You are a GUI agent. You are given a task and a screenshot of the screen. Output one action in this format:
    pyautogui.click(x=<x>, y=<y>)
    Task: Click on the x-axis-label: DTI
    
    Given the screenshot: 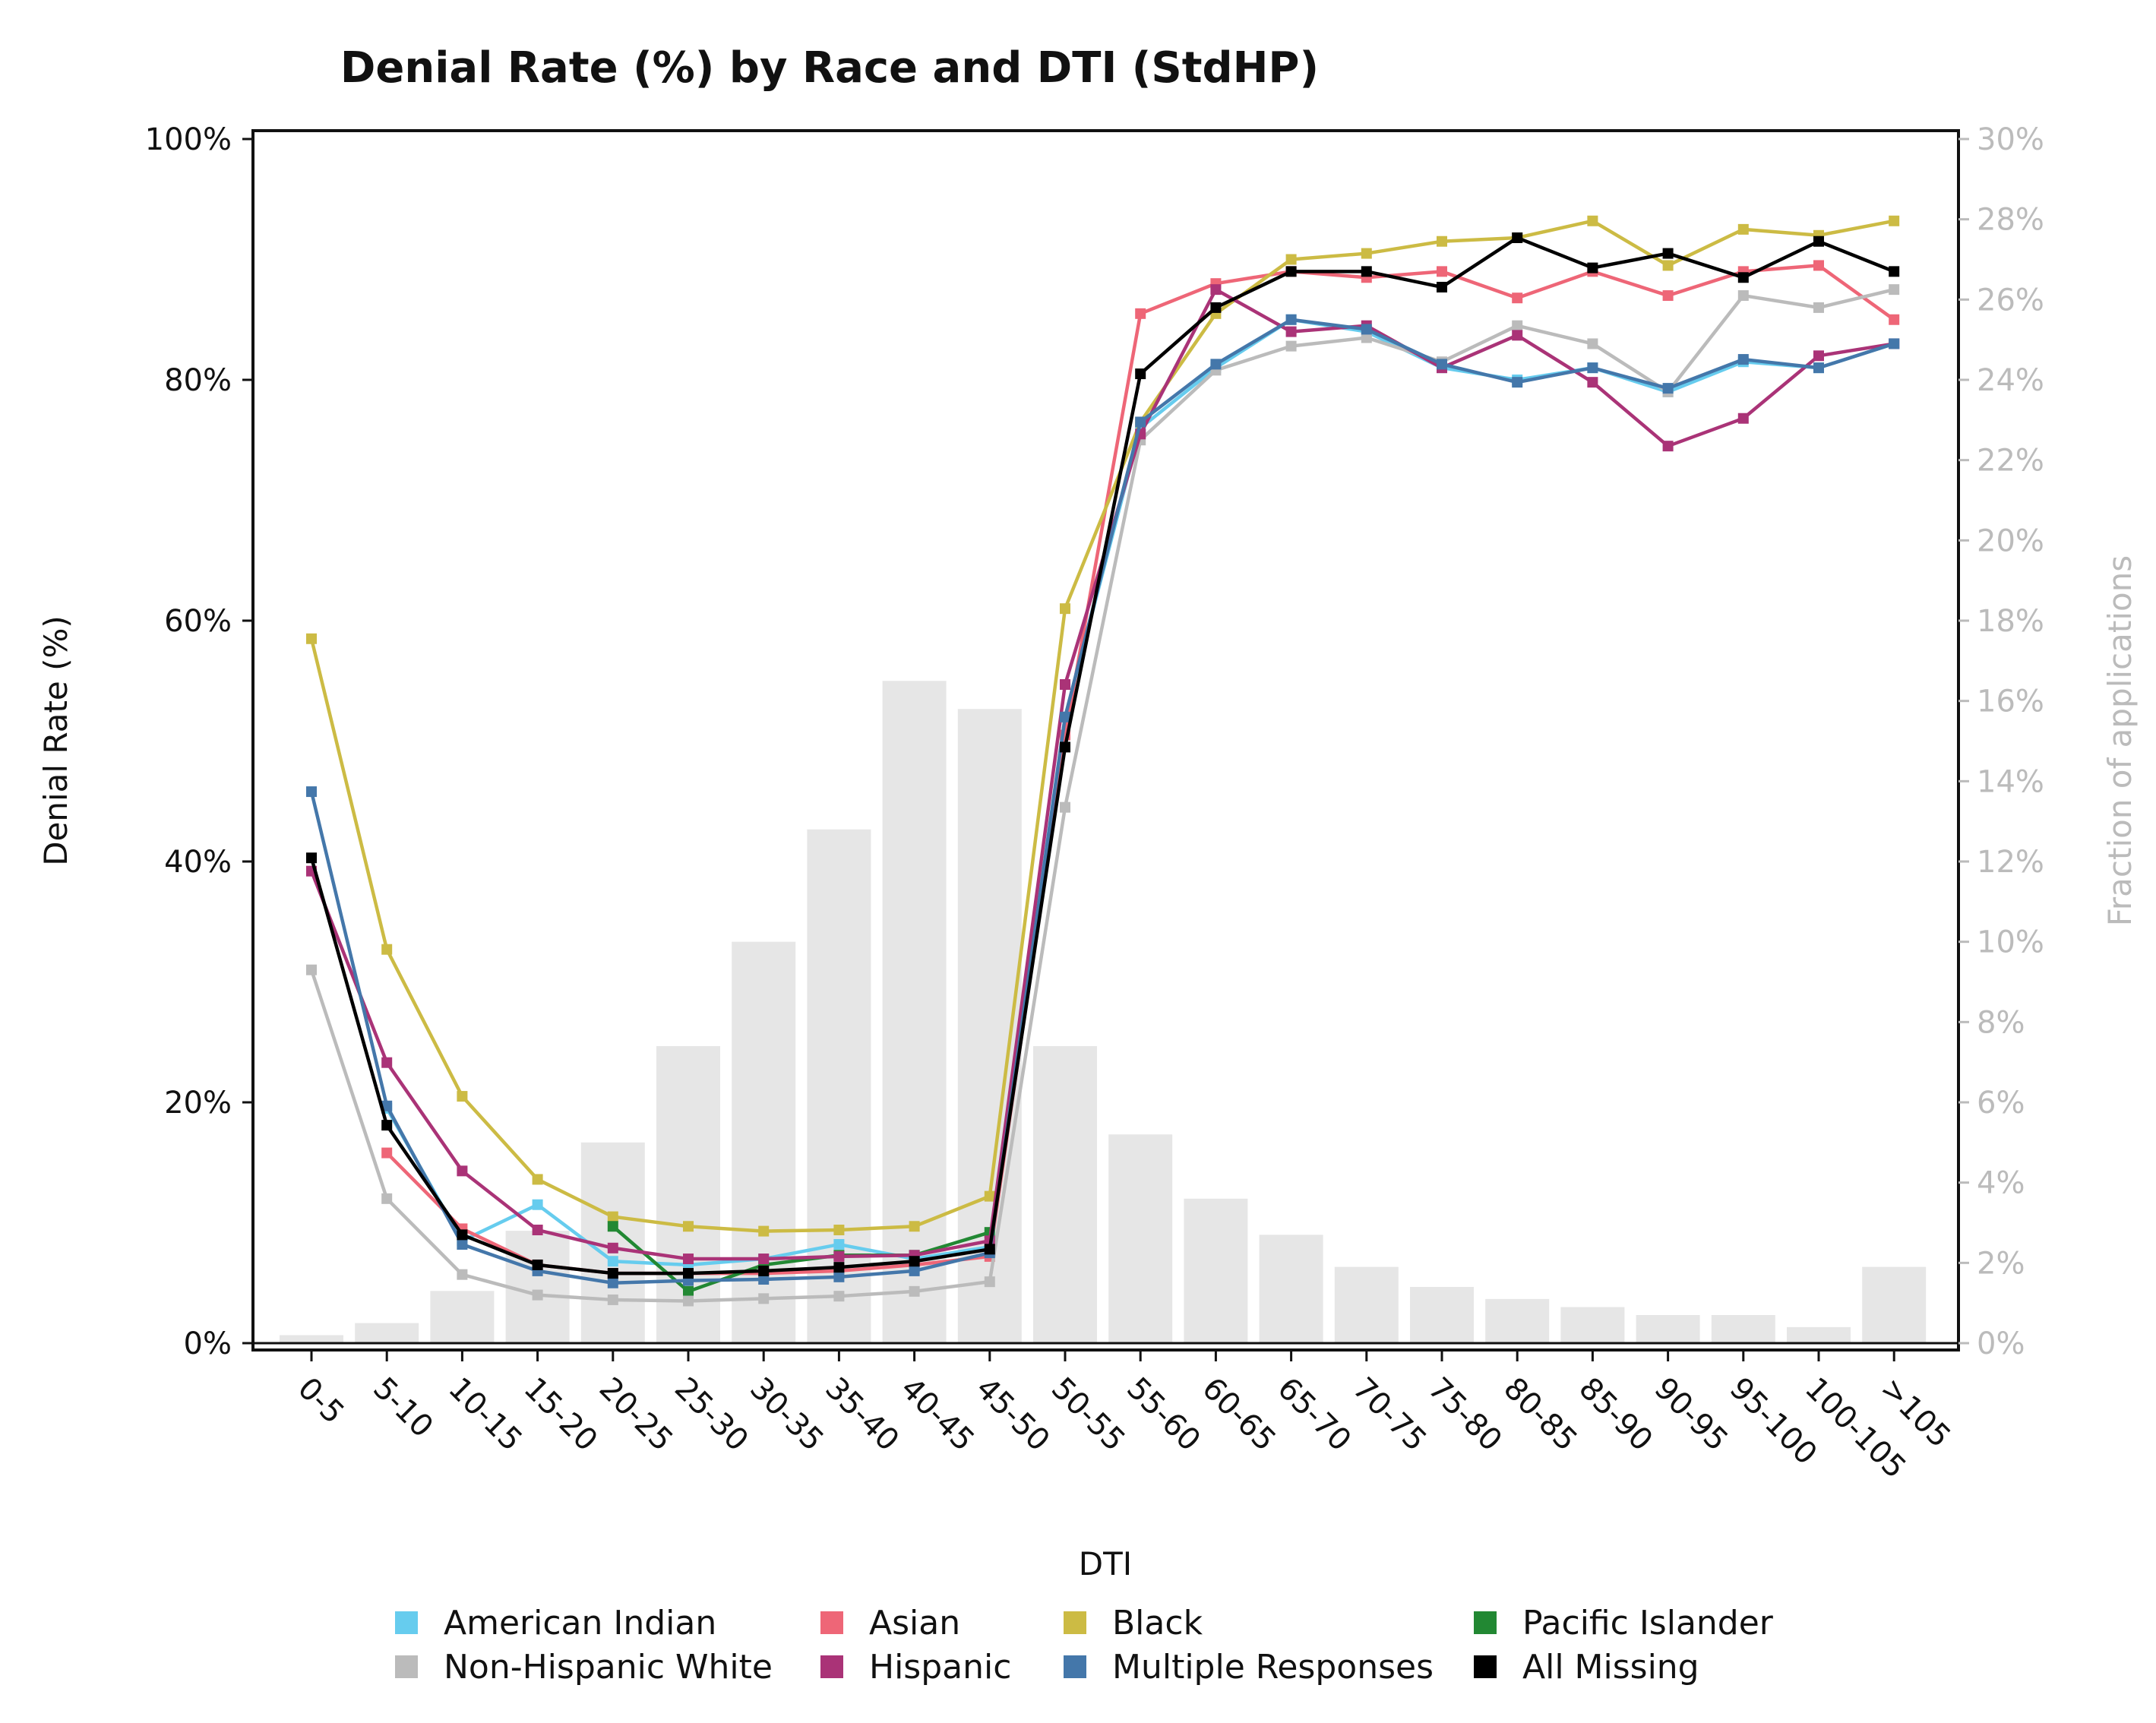 What is the action you would take?
    pyautogui.click(x=1106, y=1564)
    